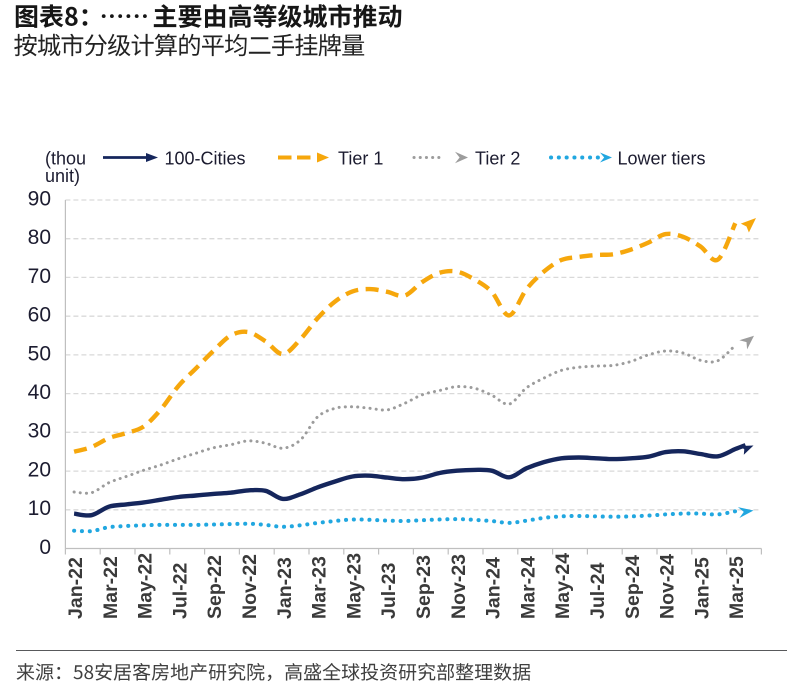 This screenshot has height=697, width=800. Describe the element at coordinates (111, 587) in the screenshot. I see `svg-text: Mar-22` at that location.